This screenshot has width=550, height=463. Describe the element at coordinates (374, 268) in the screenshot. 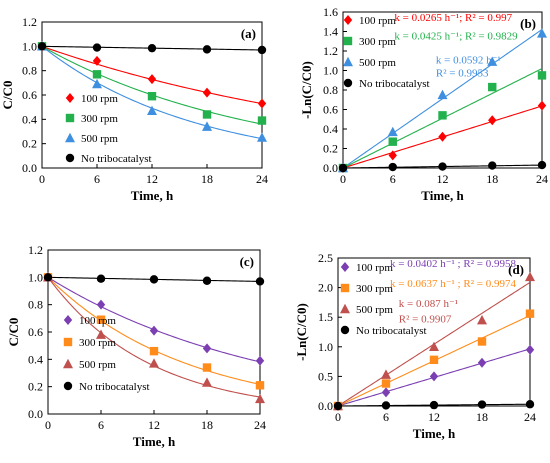

I see `legend-label: 100 rpm` at that location.